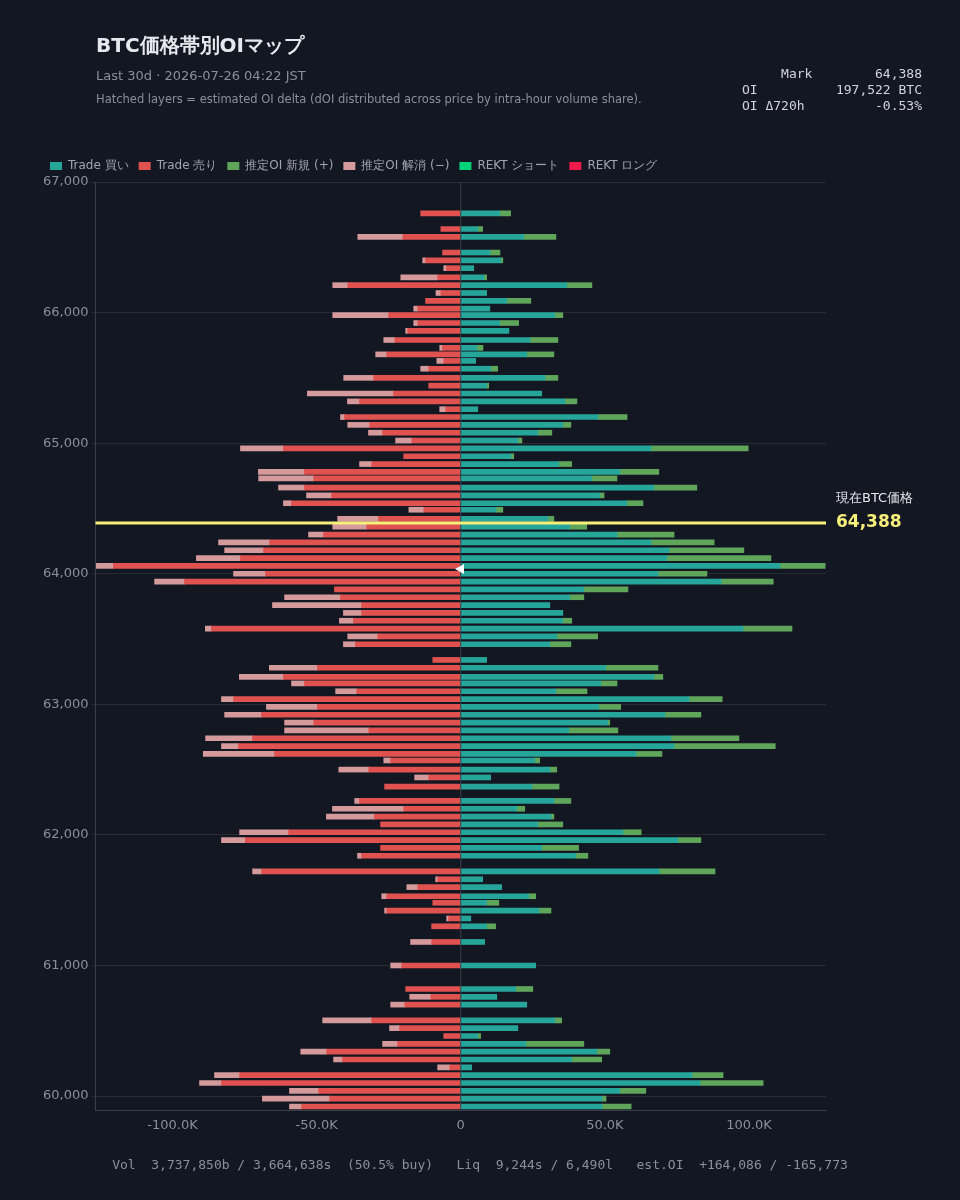 This screenshot has height=1200, width=960. What do you see at coordinates (623, 165) in the screenshot?
I see `legend-label: REKT ロング` at bounding box center [623, 165].